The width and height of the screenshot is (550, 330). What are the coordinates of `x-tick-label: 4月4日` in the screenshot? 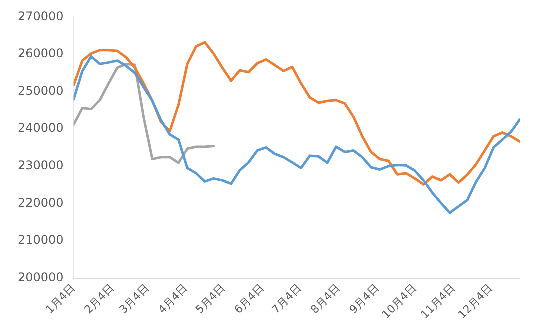 It's located at (173, 299).